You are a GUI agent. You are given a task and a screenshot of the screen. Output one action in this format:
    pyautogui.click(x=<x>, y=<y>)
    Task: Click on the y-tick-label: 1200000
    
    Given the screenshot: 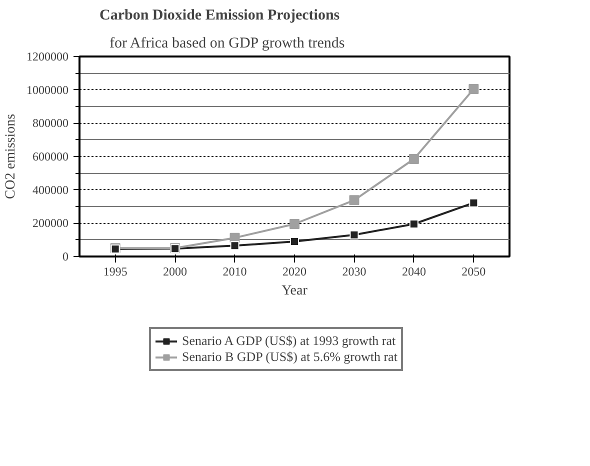 What is the action you would take?
    pyautogui.click(x=47, y=57)
    